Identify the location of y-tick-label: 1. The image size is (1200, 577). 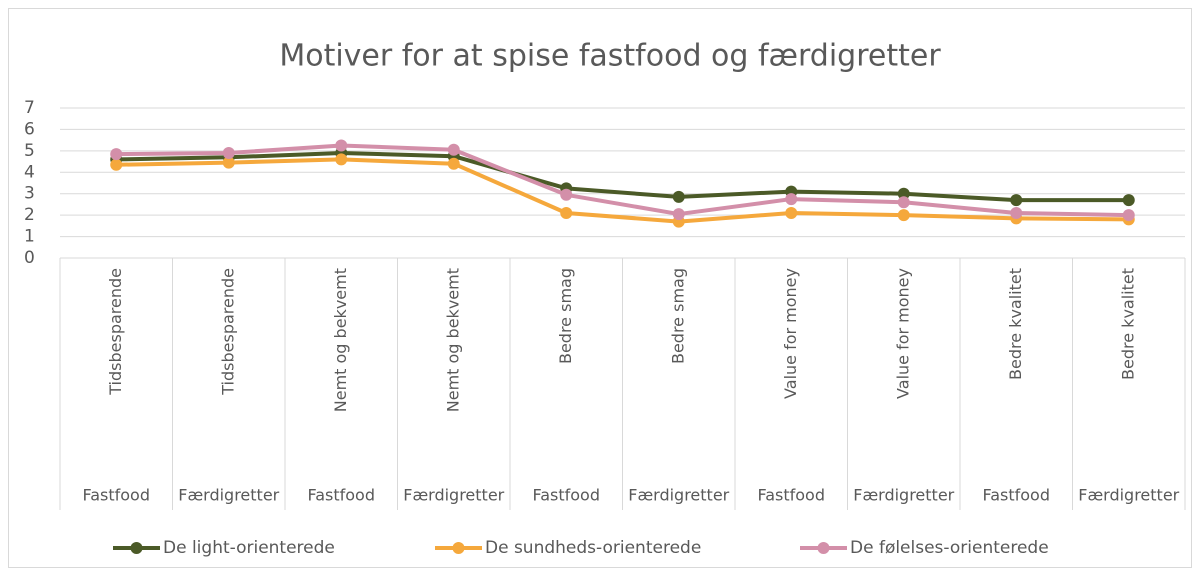
(29, 237).